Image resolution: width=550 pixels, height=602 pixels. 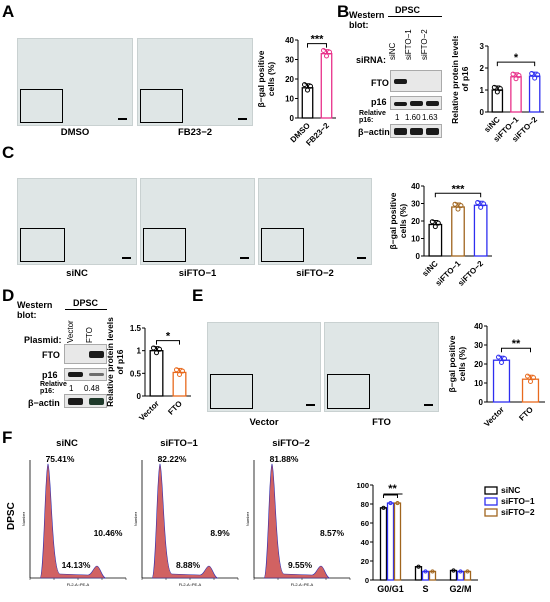 I want to click on relative-value: 0.48, so click(x=92, y=388).